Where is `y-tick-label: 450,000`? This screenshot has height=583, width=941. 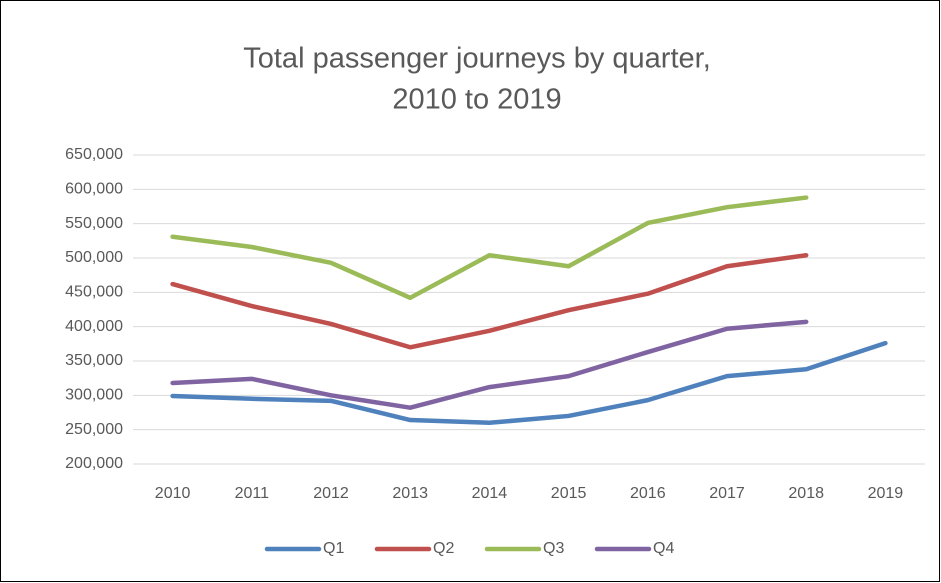 y-tick-label: 450,000 is located at coordinates (94, 292).